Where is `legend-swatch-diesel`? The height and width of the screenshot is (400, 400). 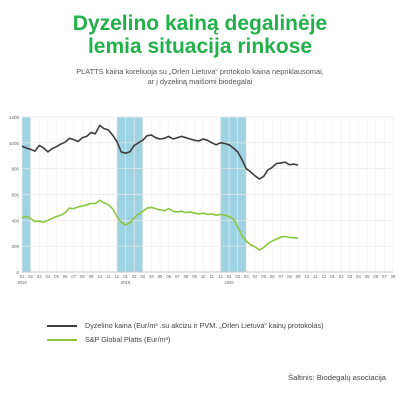 legend-swatch-diesel is located at coordinates (62, 326).